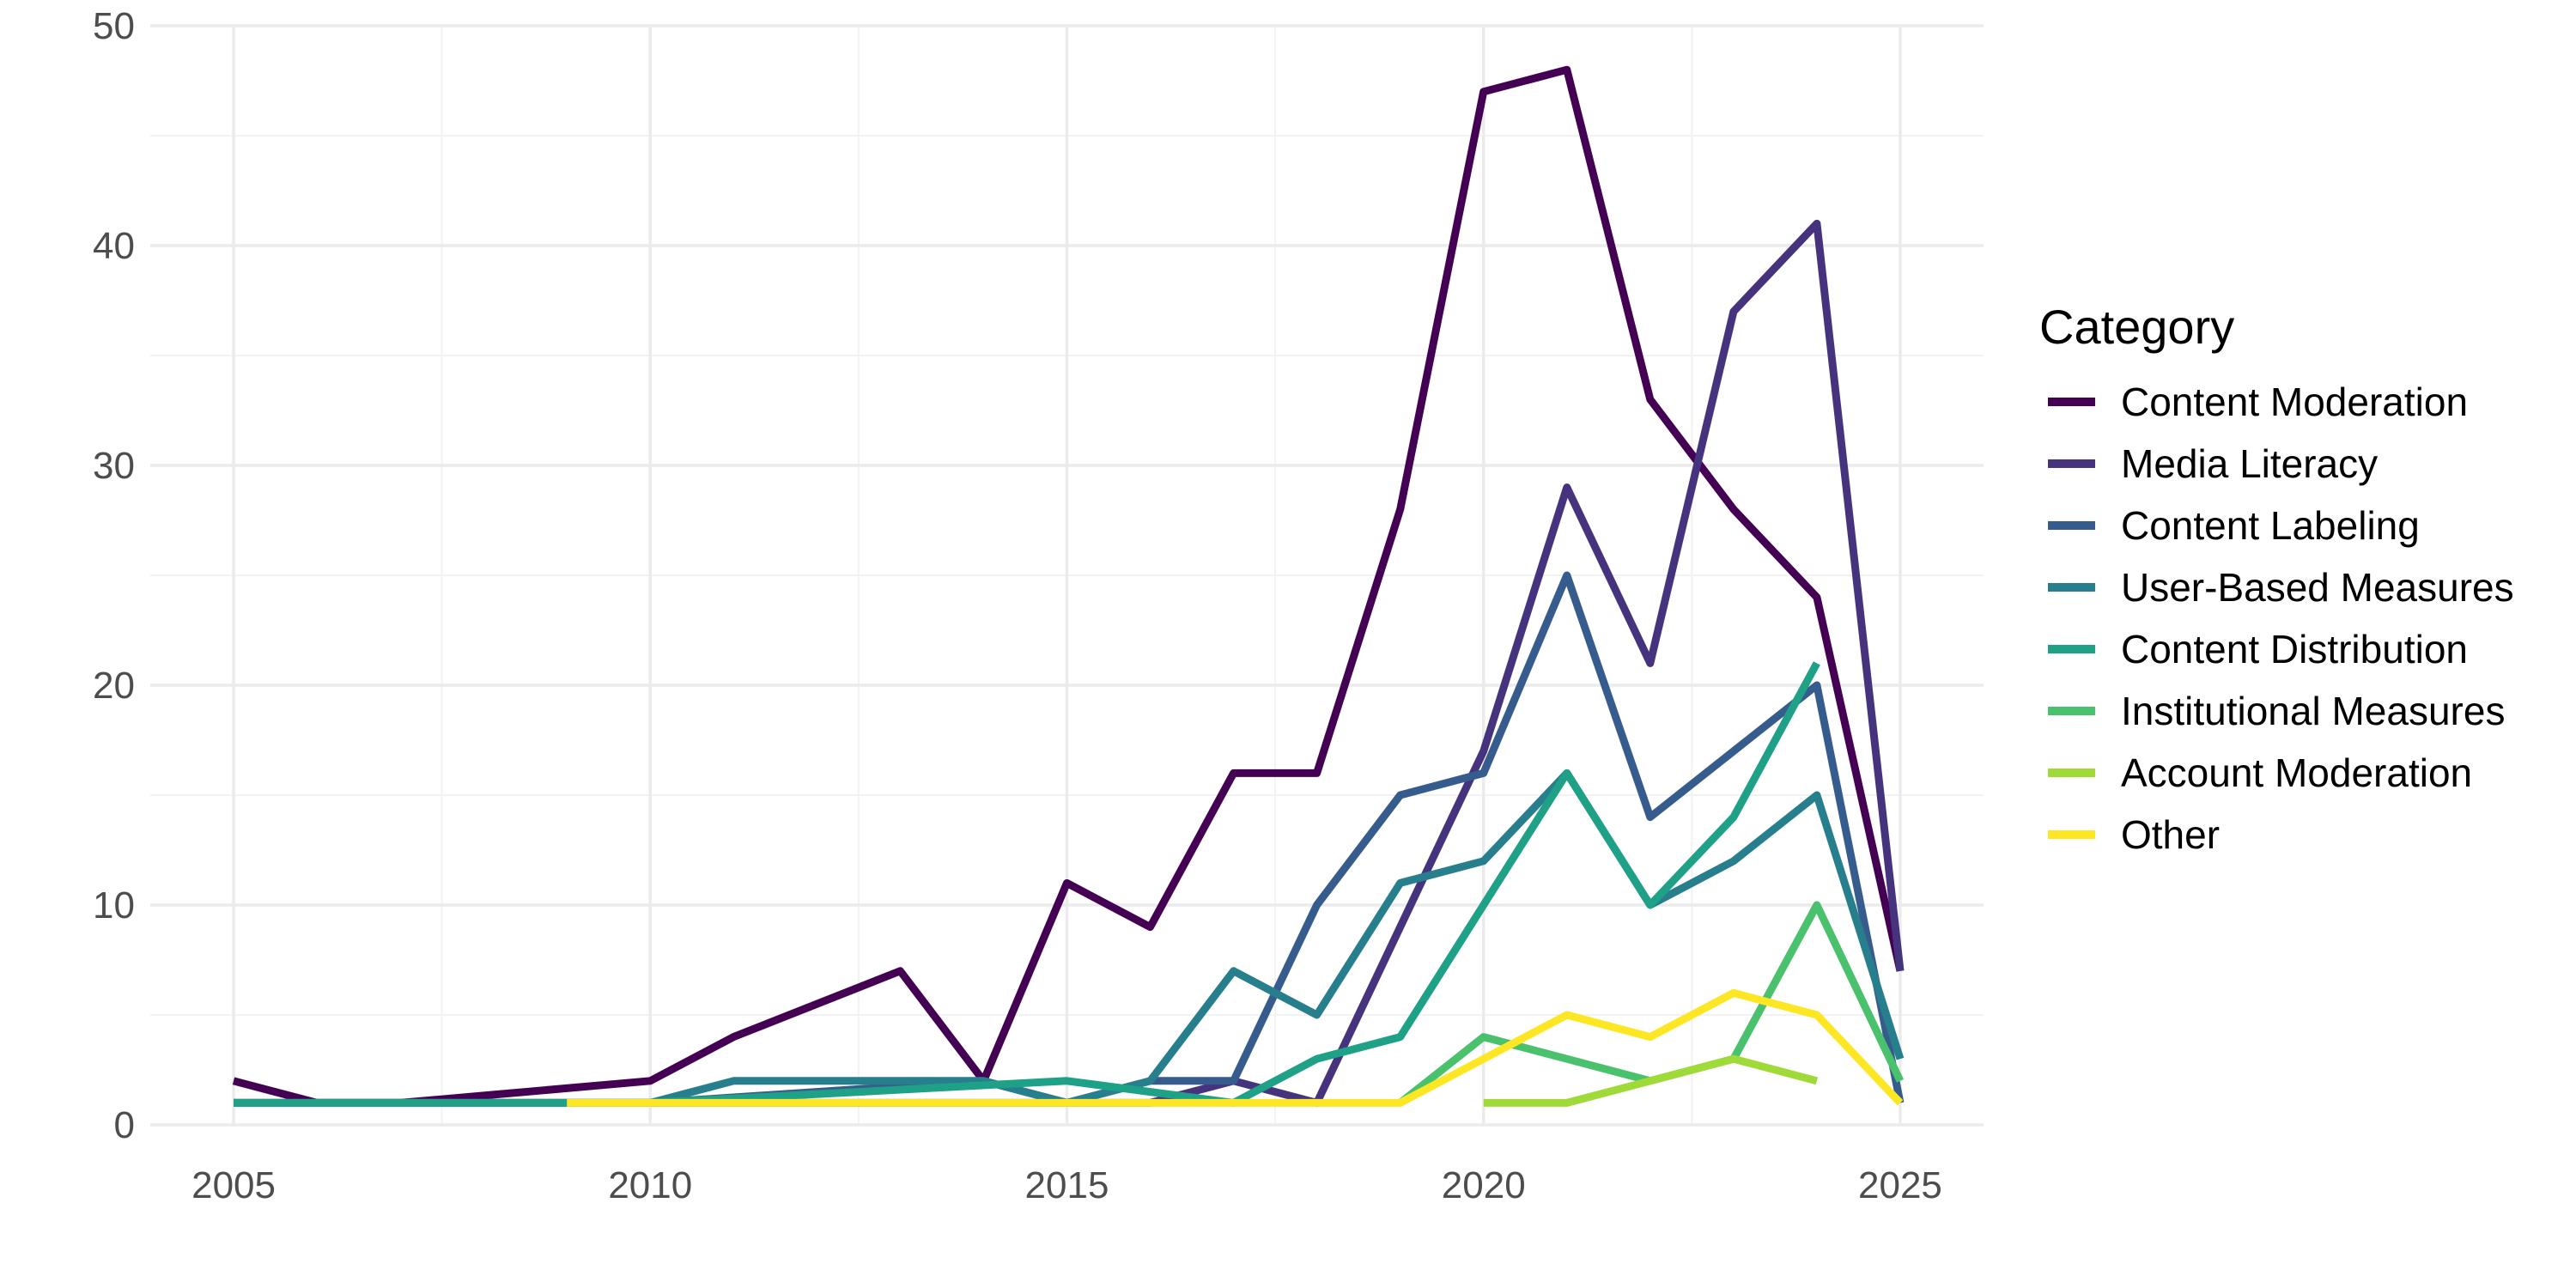 Image resolution: width=2576 pixels, height=1288 pixels. I want to click on y-tick-label: 20, so click(114, 686).